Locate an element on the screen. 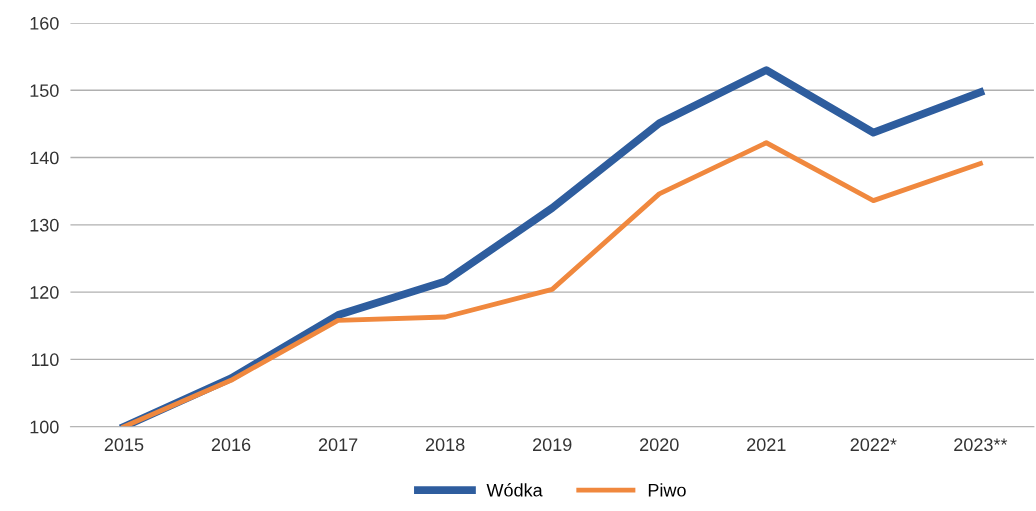 This screenshot has height=511, width=1036. x-tick-label: 2015 is located at coordinates (124, 445).